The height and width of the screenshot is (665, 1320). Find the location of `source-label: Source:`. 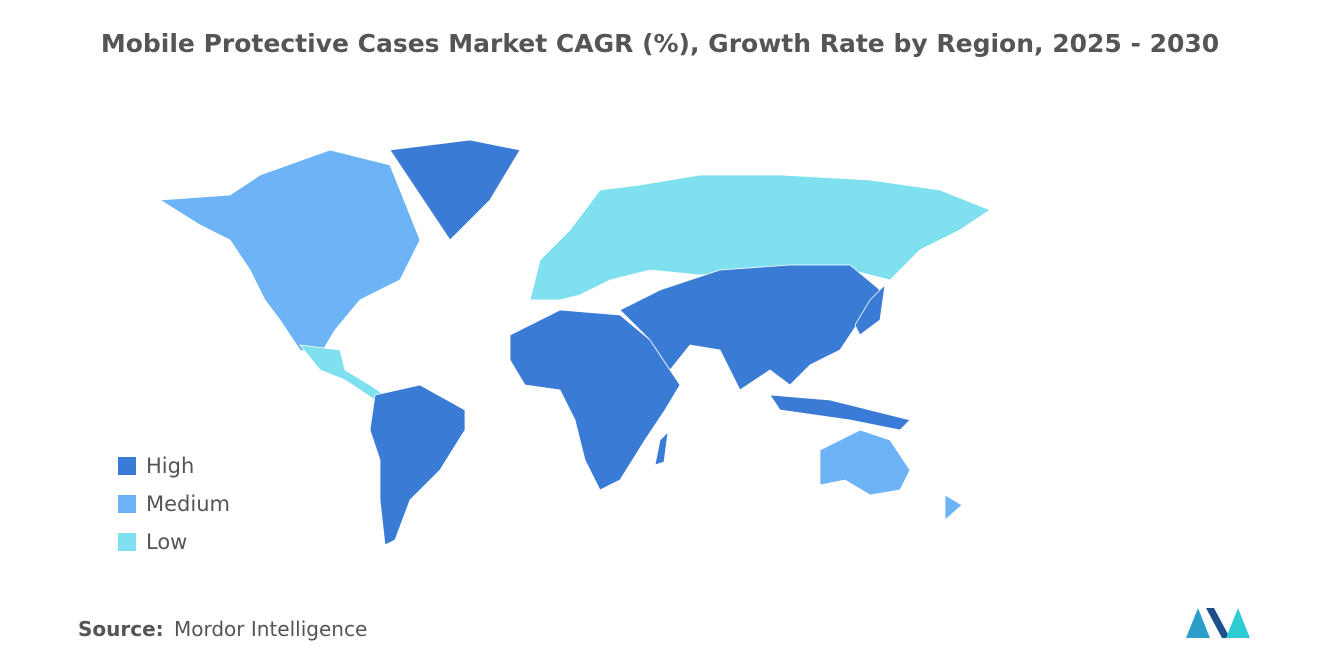

source-label: Source: is located at coordinates (121, 629).